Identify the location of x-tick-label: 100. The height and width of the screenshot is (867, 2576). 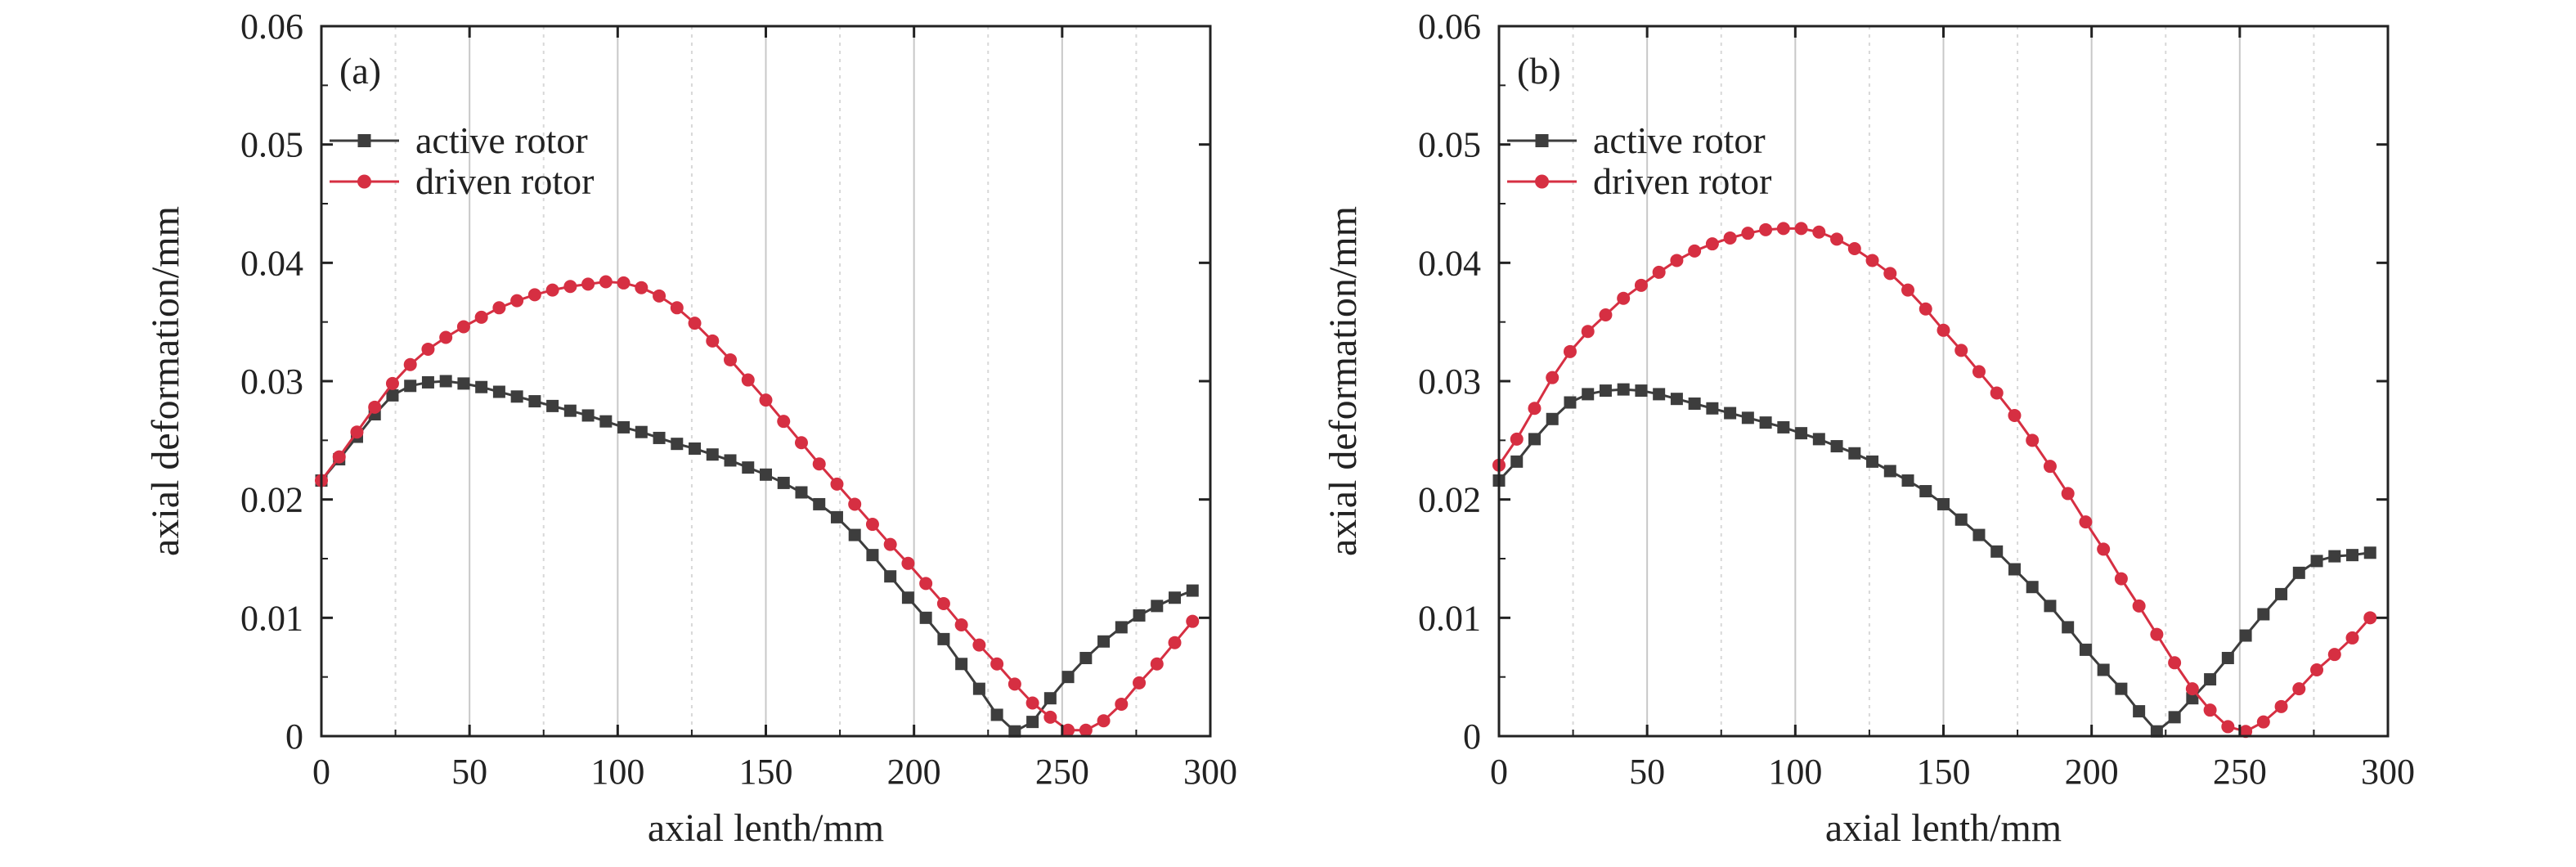
(617, 772).